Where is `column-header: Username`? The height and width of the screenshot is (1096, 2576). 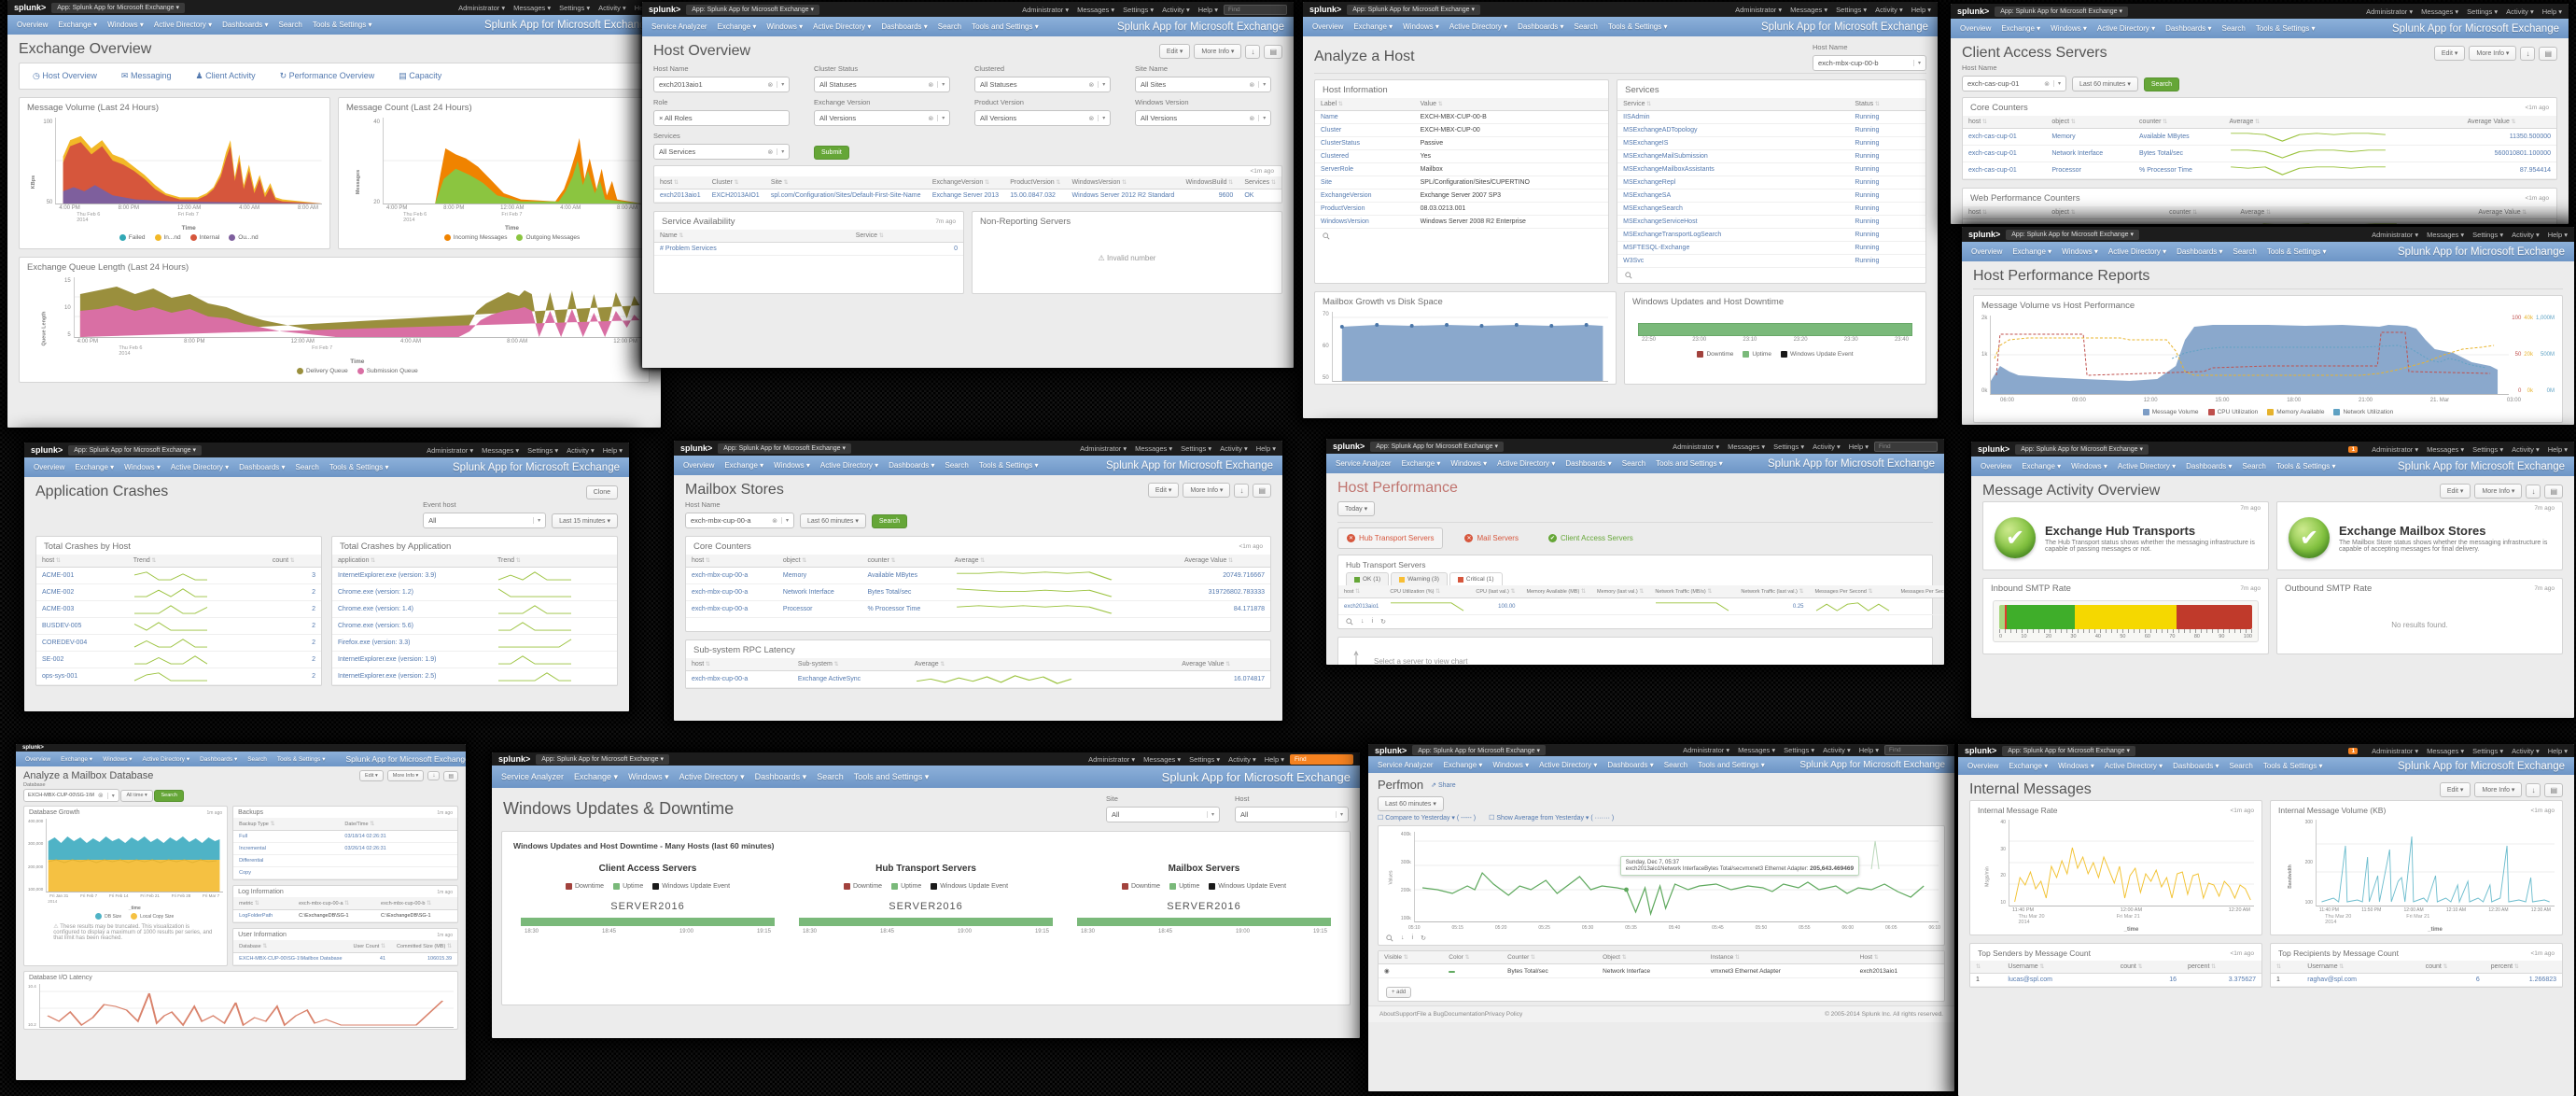 column-header: Username is located at coordinates (2361, 967).